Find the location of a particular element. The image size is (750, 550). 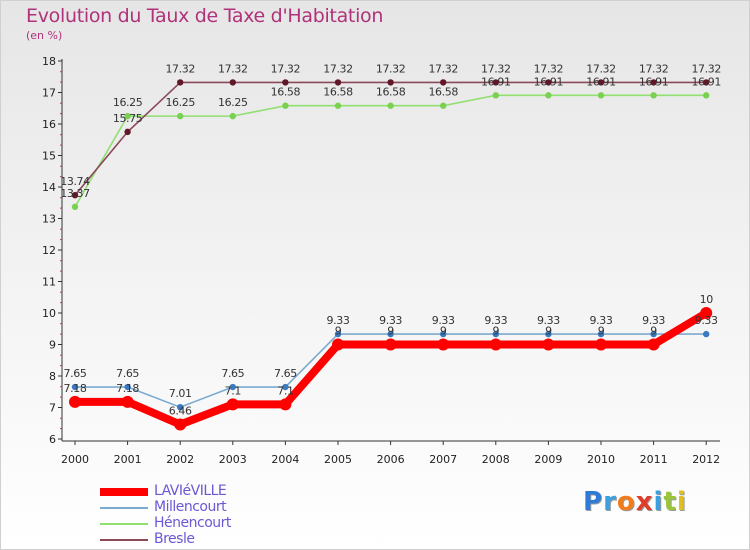

chart-legend: LAVIéVILLE Millencourt Hénencourt Bresle is located at coordinates (230, 515).